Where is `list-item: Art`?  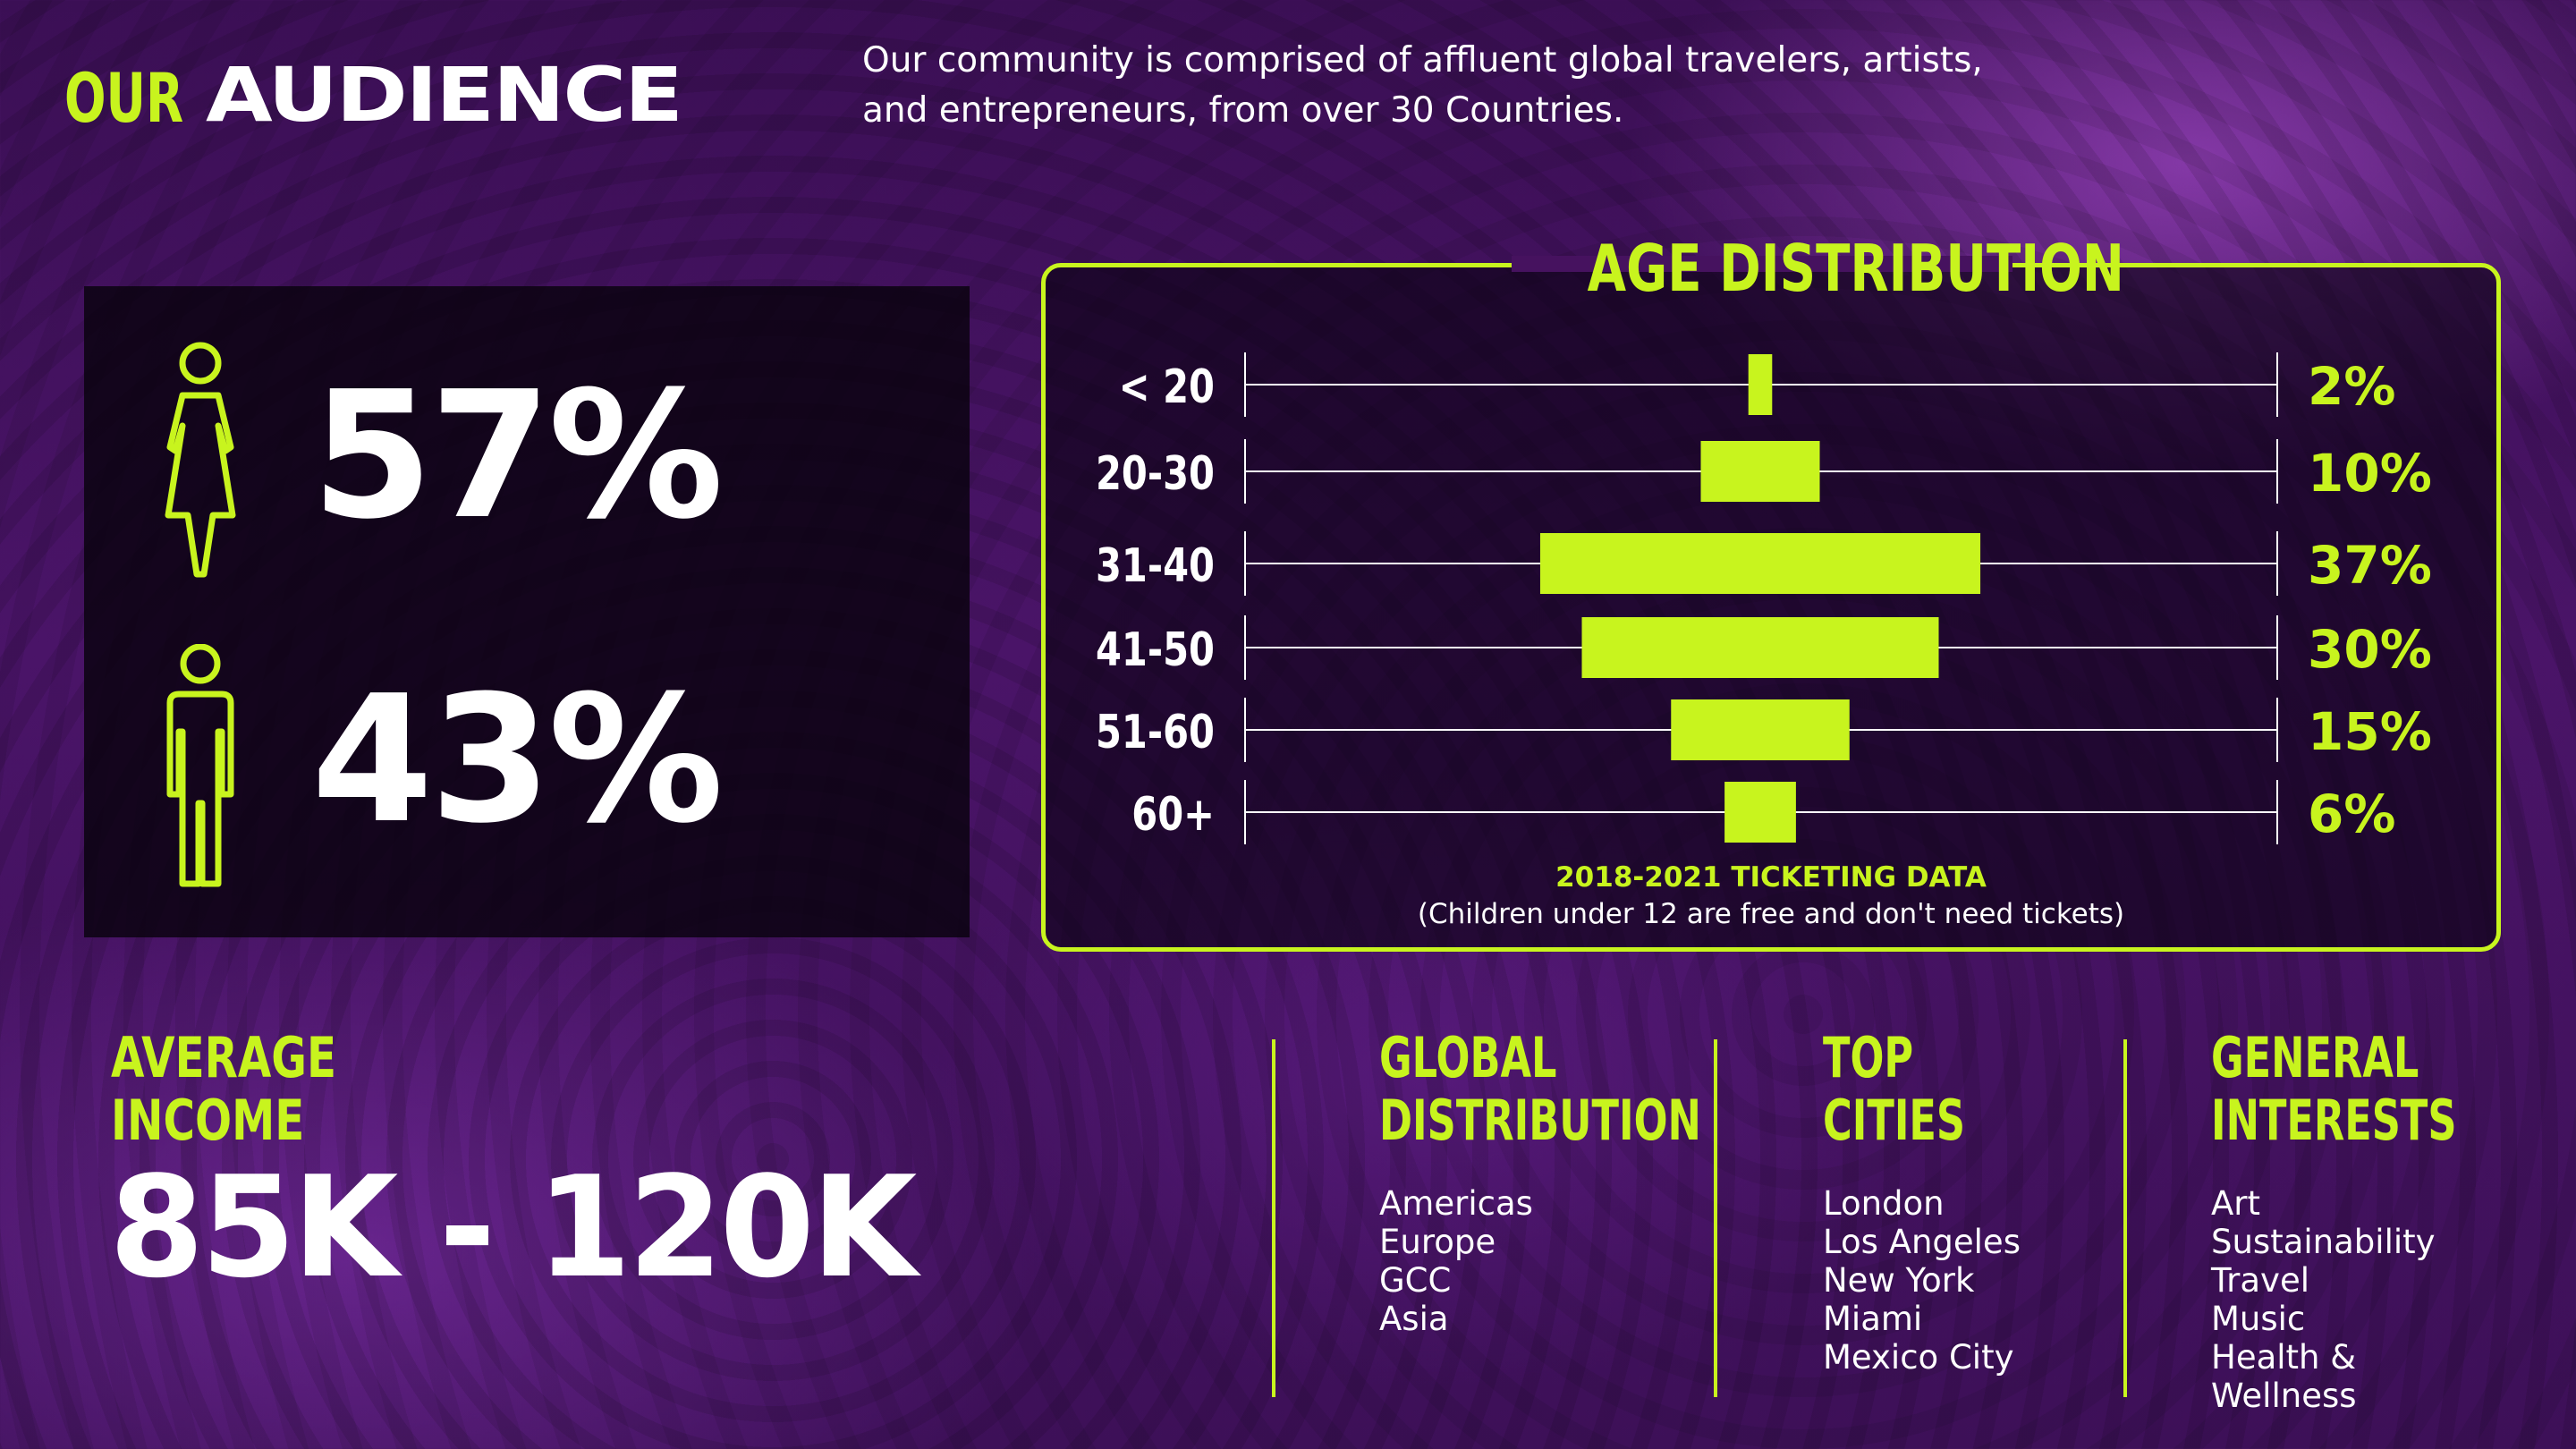
list-item: Art is located at coordinates (2236, 1203).